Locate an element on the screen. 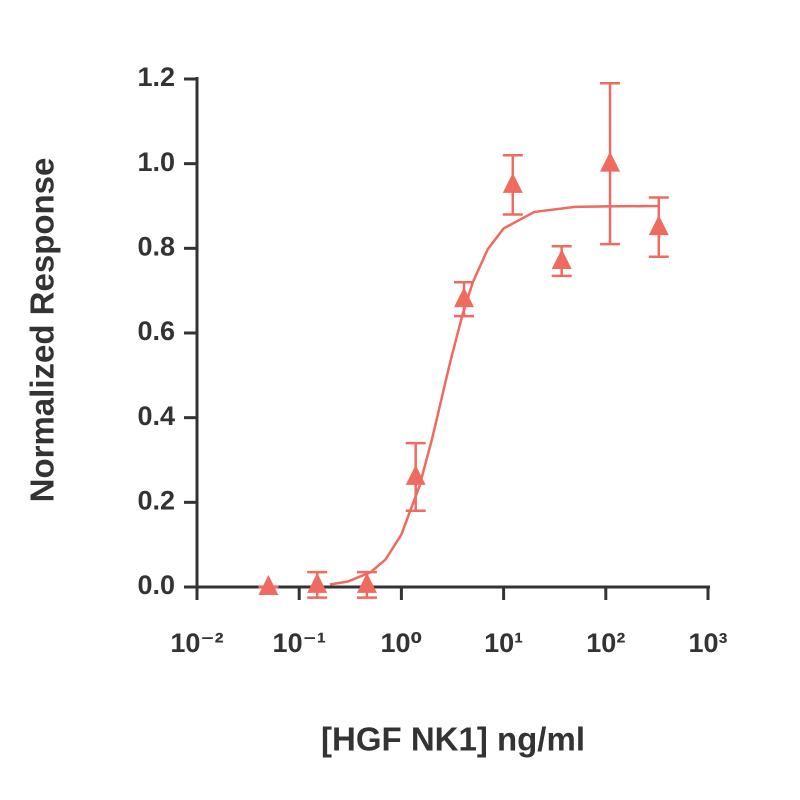 The width and height of the screenshot is (800, 800). y-axis-label: Normalized Response is located at coordinates (42, 330).